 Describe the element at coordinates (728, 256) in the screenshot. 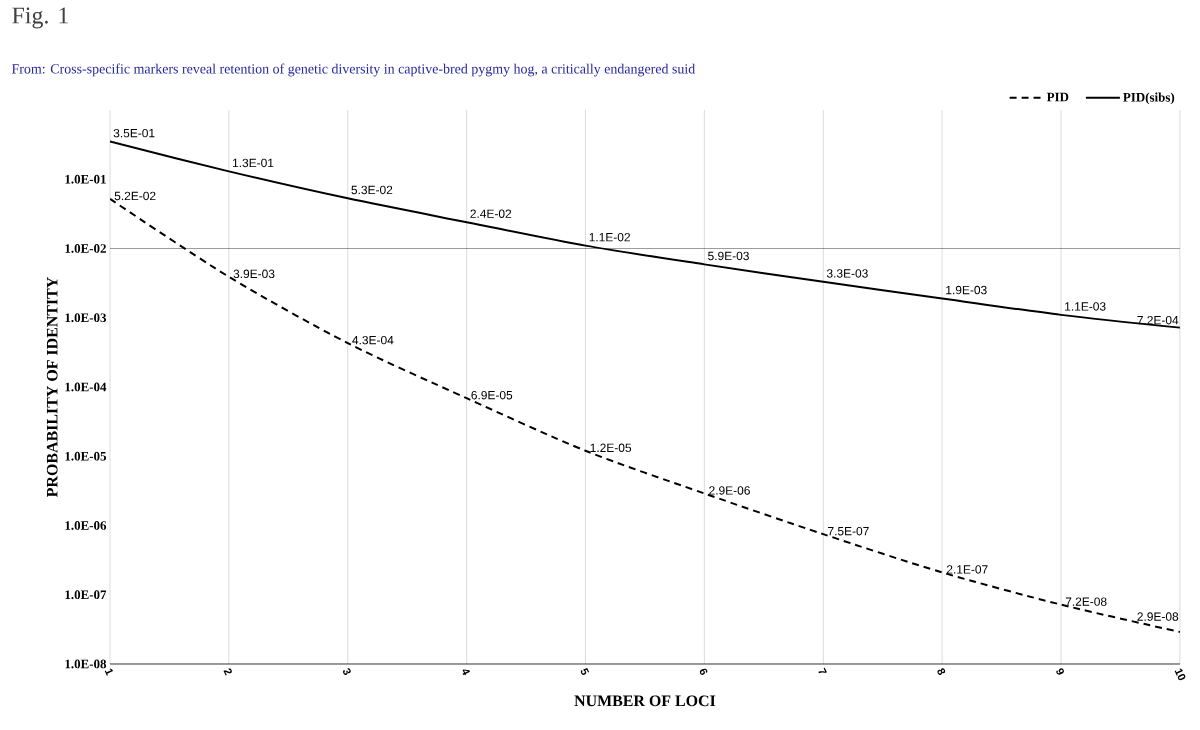

I see `data-label: 5.9E-03` at that location.